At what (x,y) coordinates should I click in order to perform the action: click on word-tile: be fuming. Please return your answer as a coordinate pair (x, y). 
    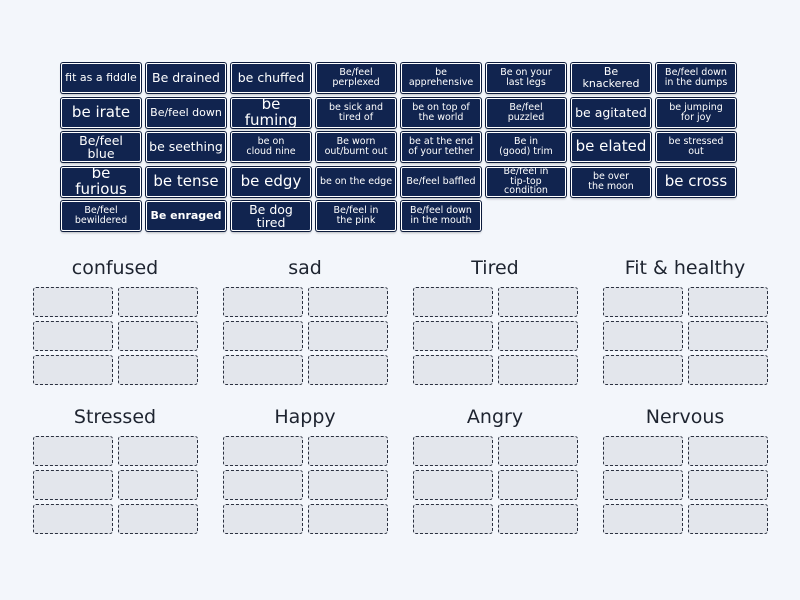
    Looking at the image, I should click on (271, 112).